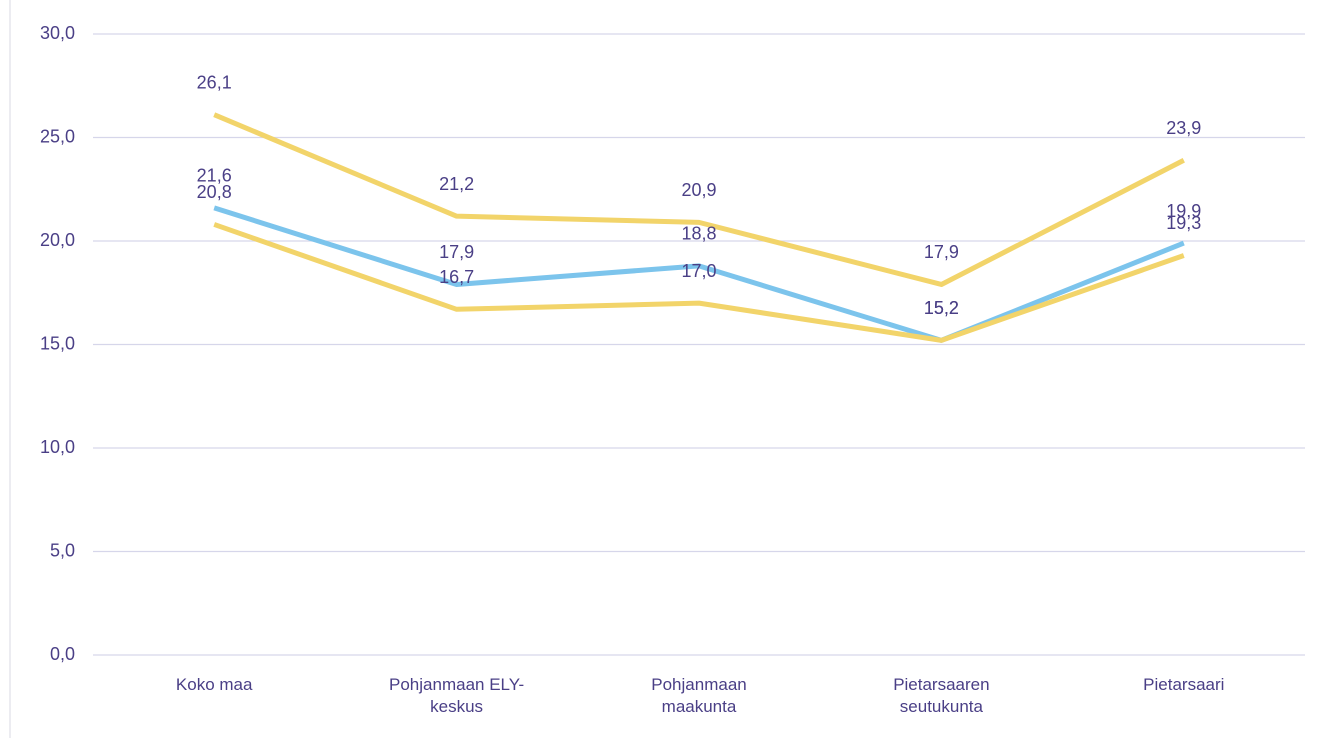 The height and width of the screenshot is (738, 1332). Describe the element at coordinates (57, 136) in the screenshot. I see `y-tick-label: 25,0` at that location.